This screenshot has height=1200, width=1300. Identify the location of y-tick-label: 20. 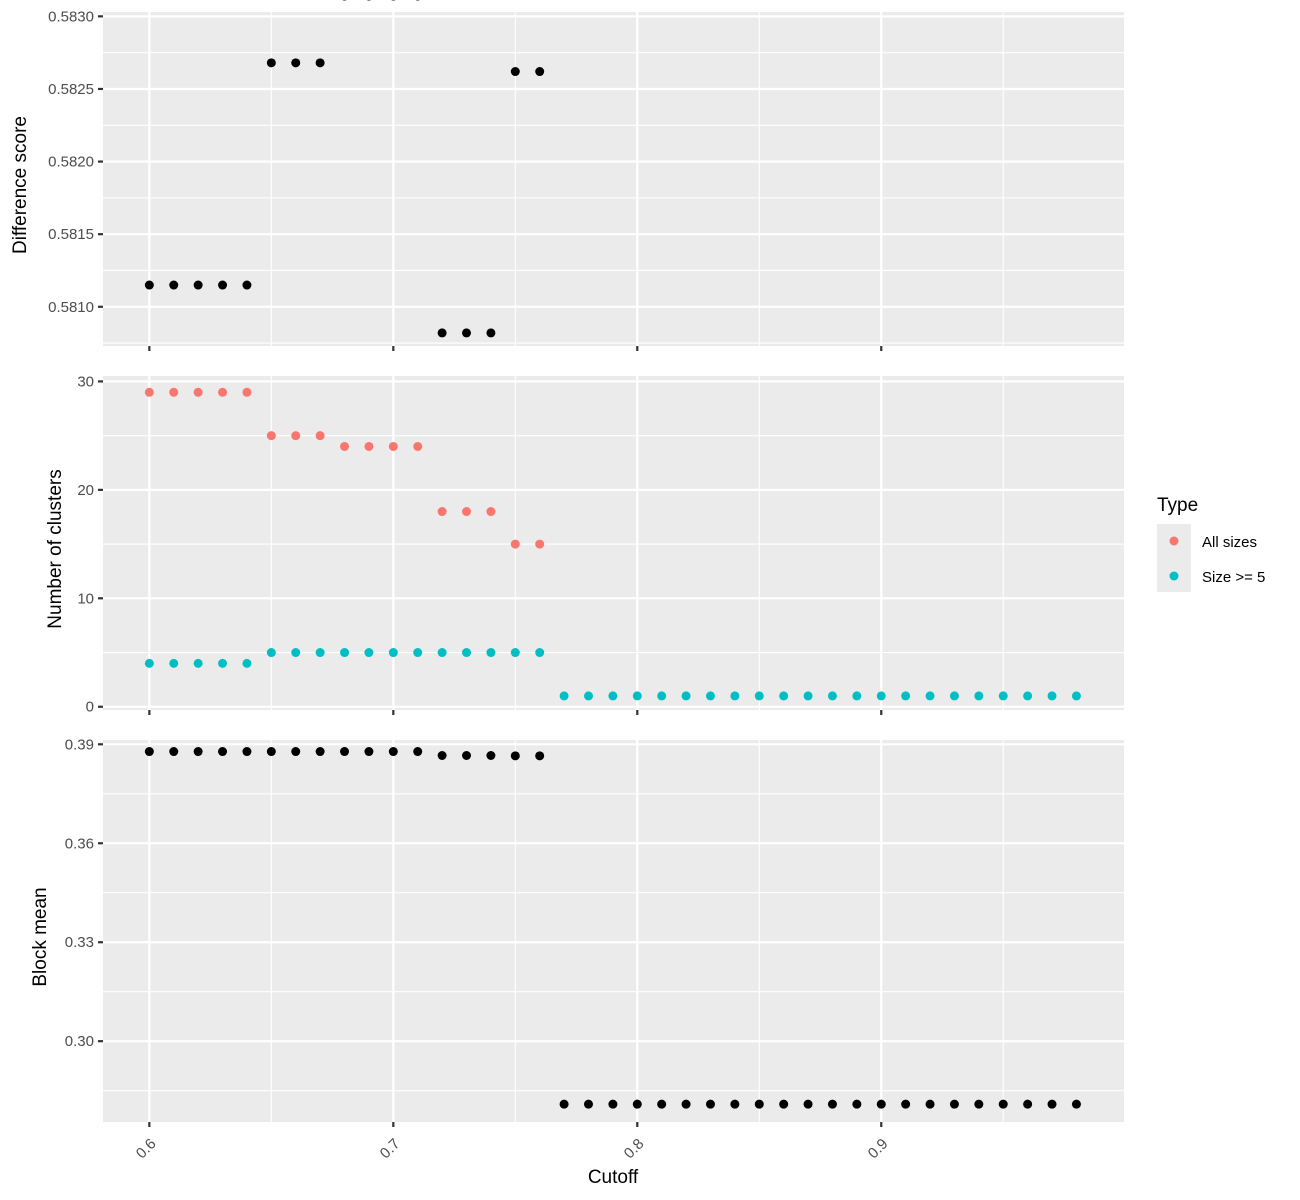
(85, 490).